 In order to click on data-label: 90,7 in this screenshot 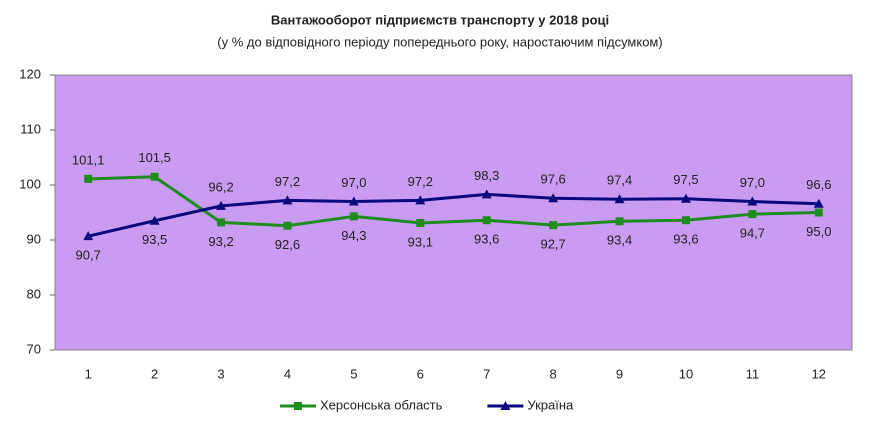, I will do `click(88, 255)`.